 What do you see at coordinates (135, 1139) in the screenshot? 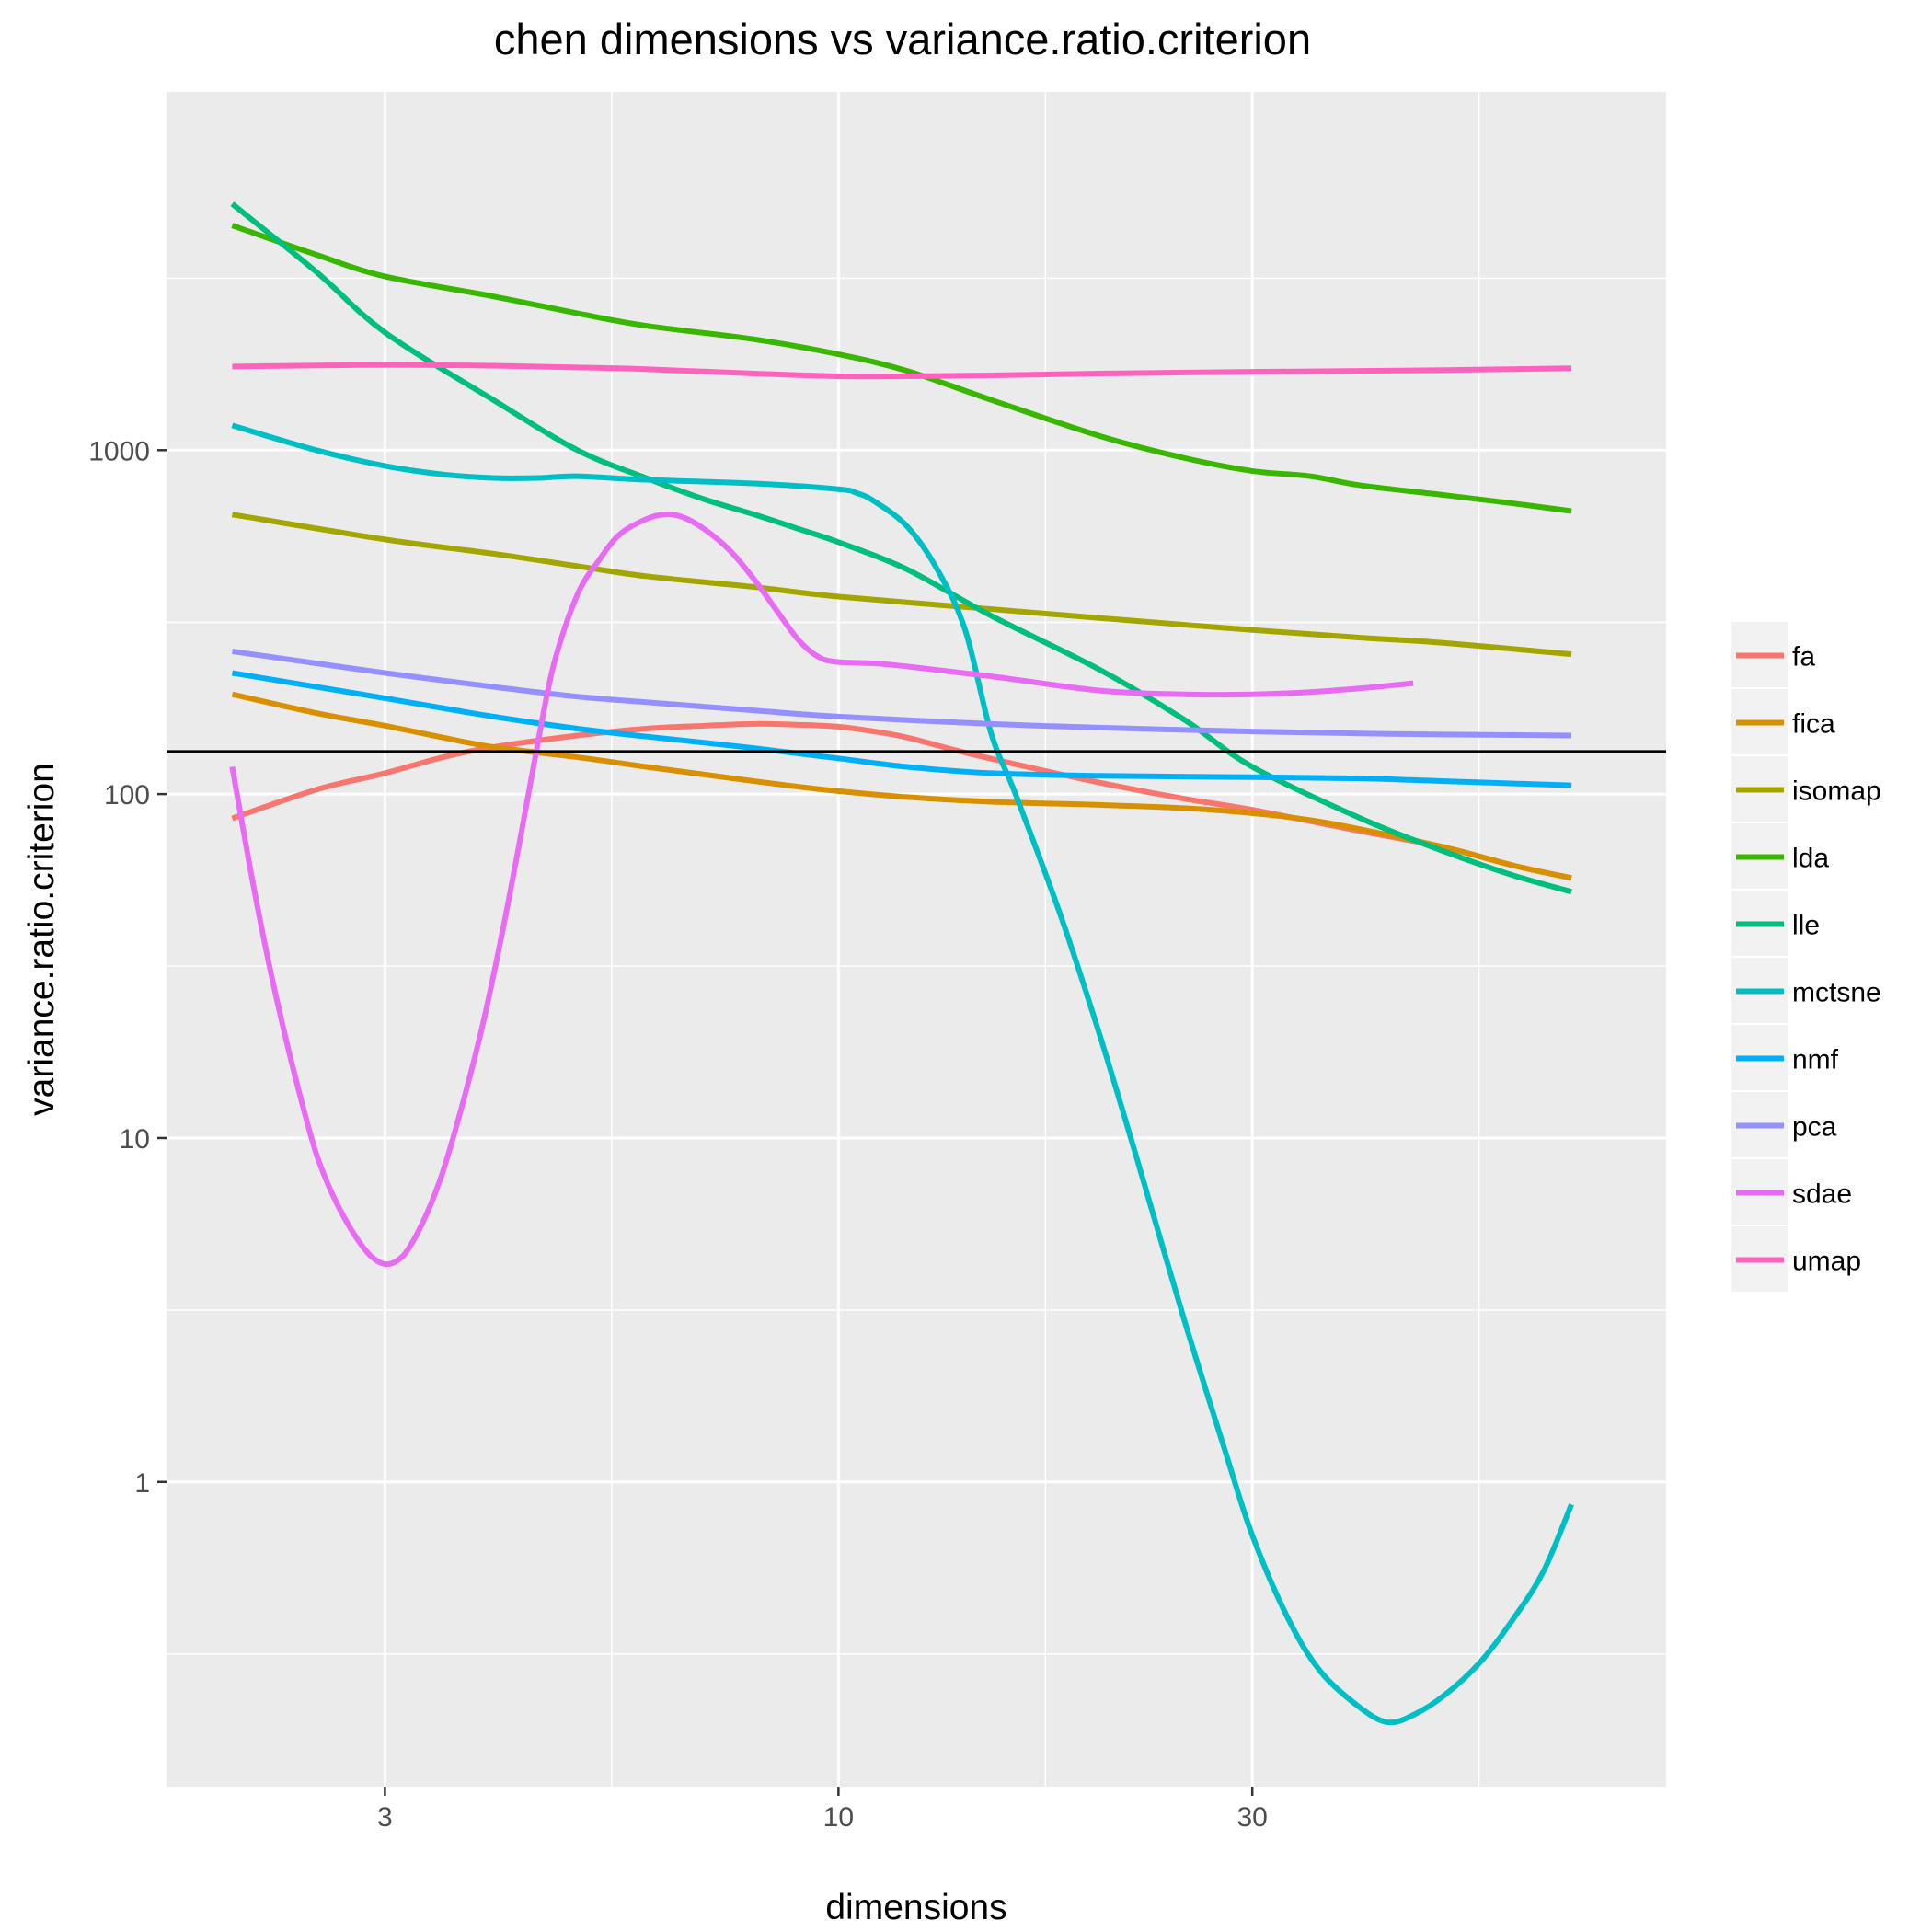
I see `y-tick-label: 10` at bounding box center [135, 1139].